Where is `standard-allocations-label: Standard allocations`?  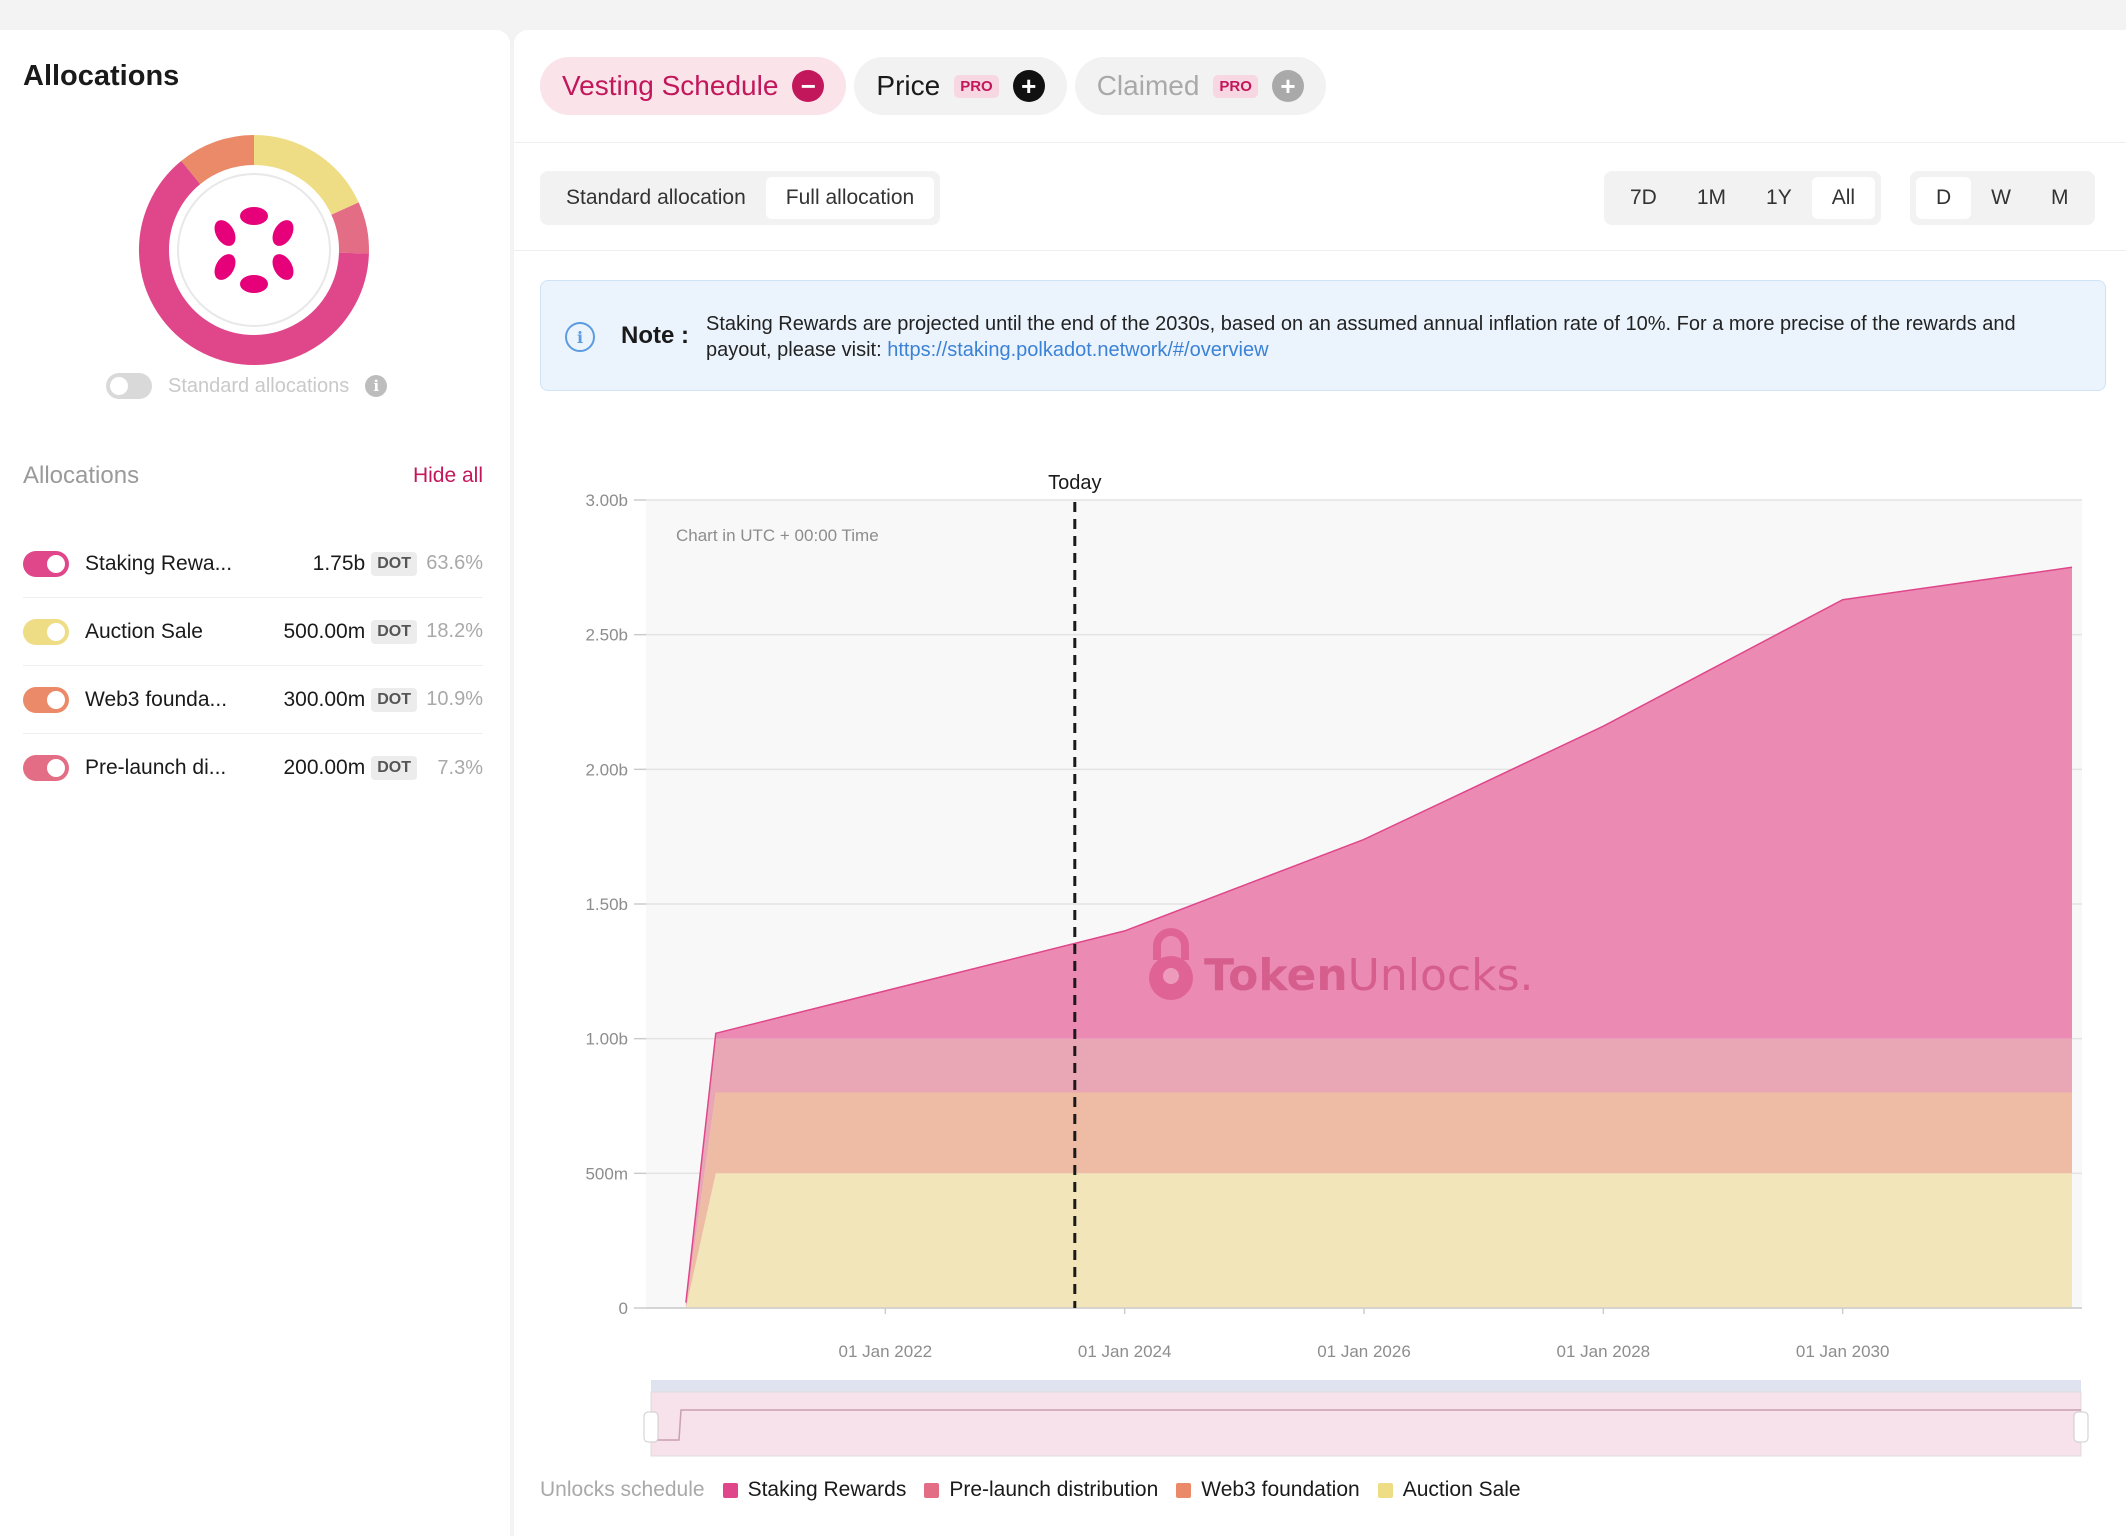
standard-allocations-label: Standard allocations is located at coordinates (259, 385).